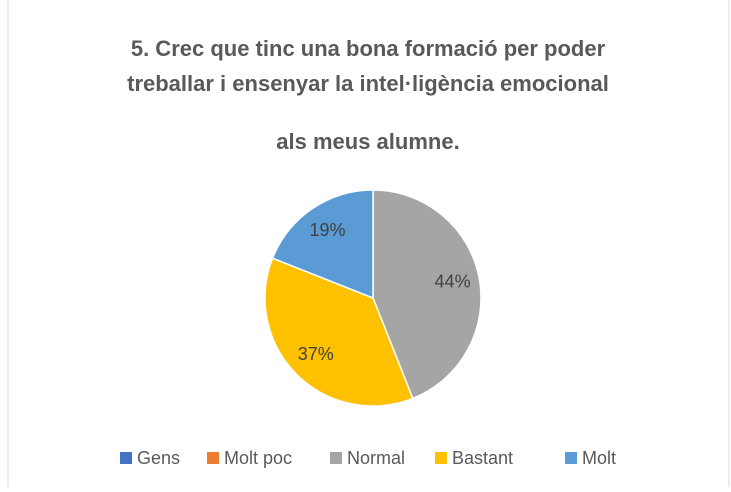 The width and height of the screenshot is (731, 492). I want to click on data-label: 44%, so click(453, 282).